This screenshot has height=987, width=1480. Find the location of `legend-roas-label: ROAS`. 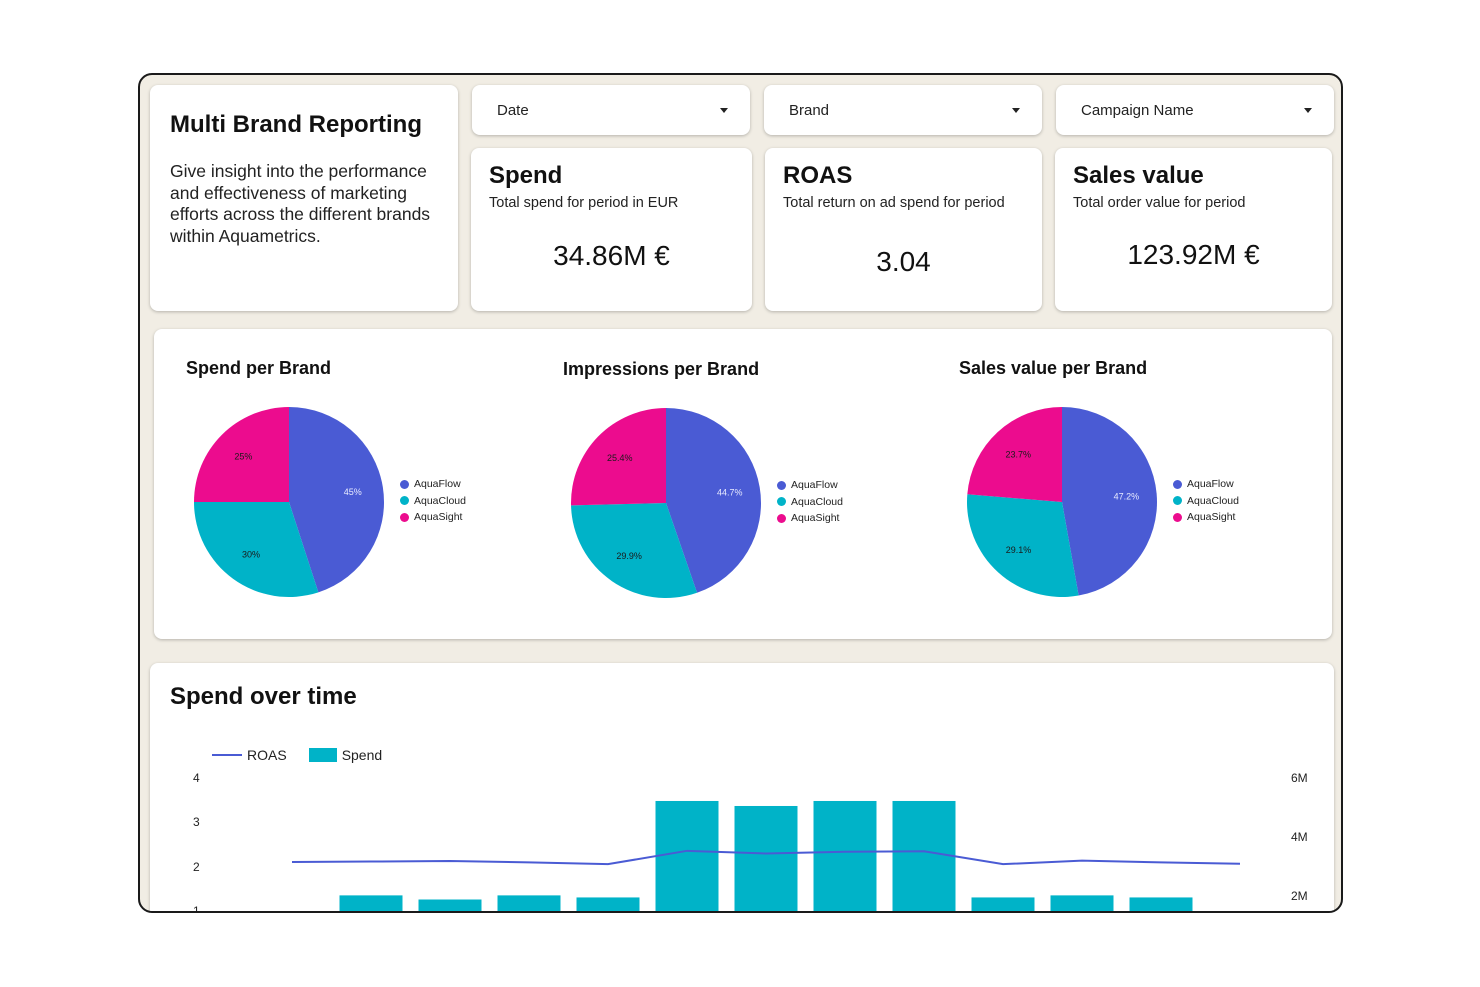

legend-roas-label: ROAS is located at coordinates (267, 755).